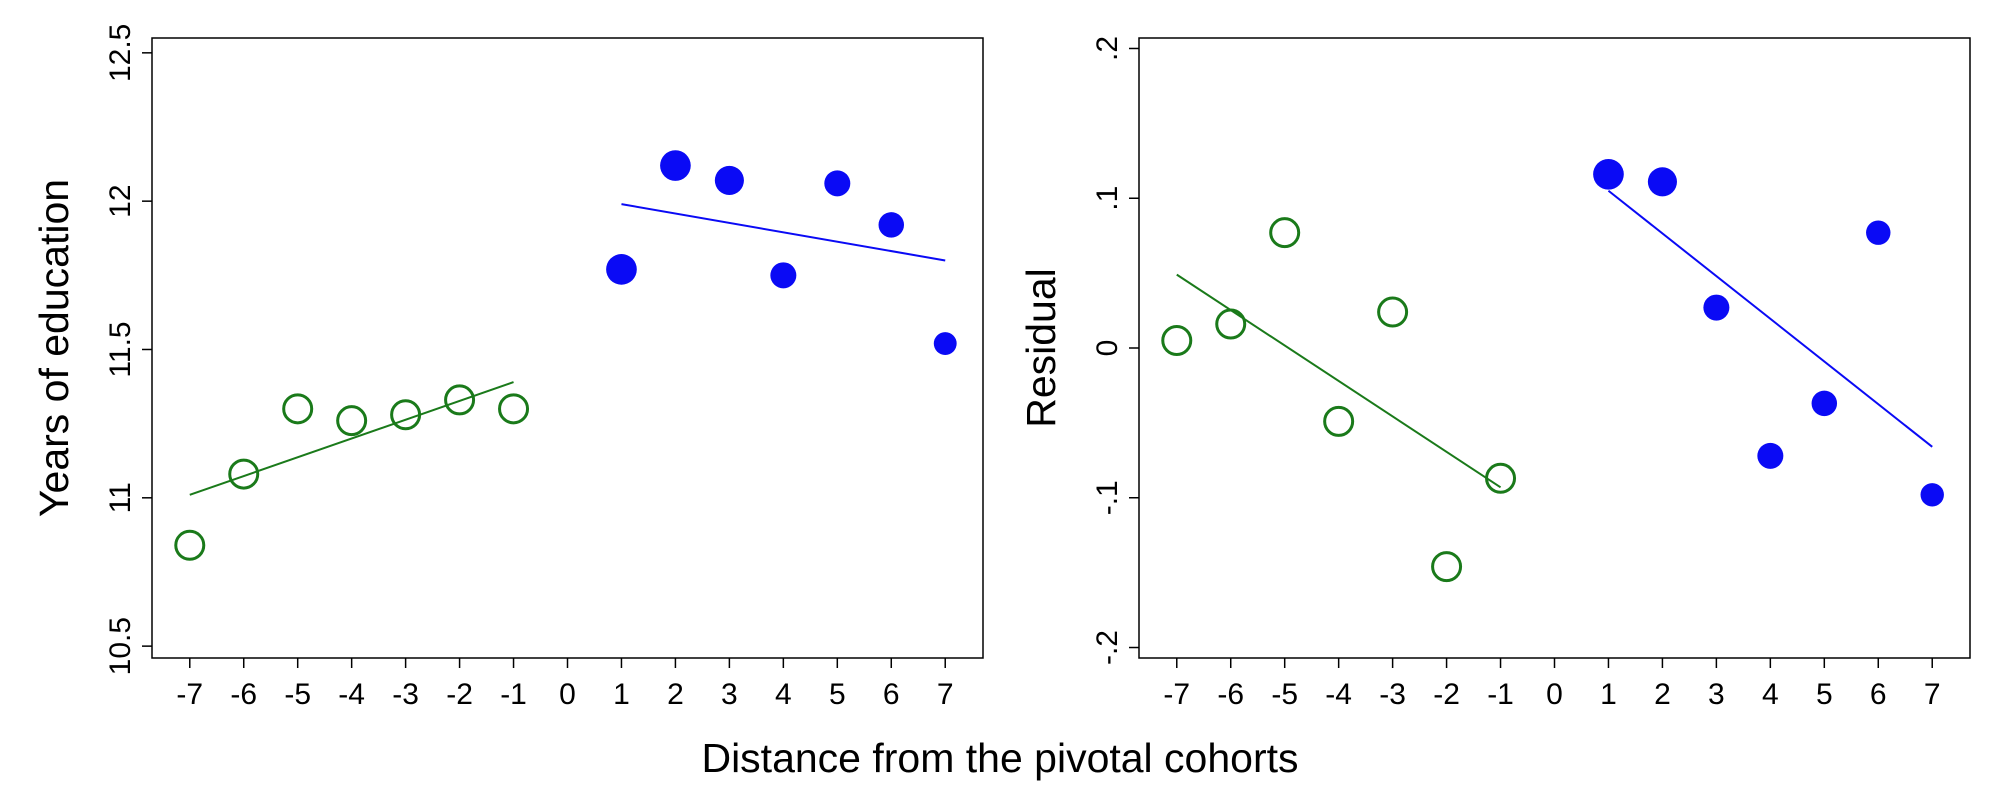 Image resolution: width=2000 pixels, height=800 pixels. Describe the element at coordinates (120, 646) in the screenshot. I see `y-tick-label: 10.5` at that location.